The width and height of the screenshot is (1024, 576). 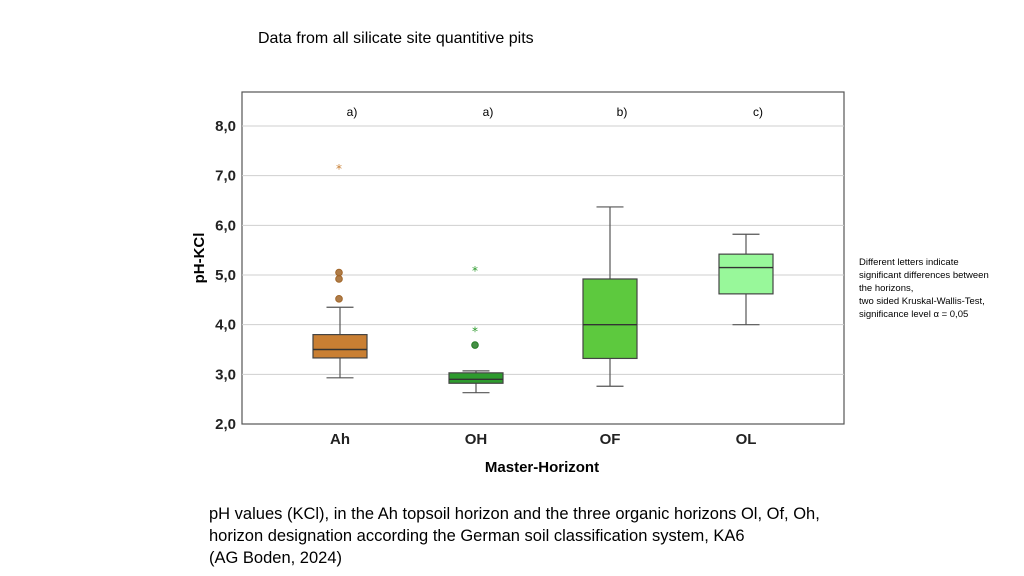 What do you see at coordinates (225, 176) in the screenshot?
I see `y-tick-label: 7,0` at bounding box center [225, 176].